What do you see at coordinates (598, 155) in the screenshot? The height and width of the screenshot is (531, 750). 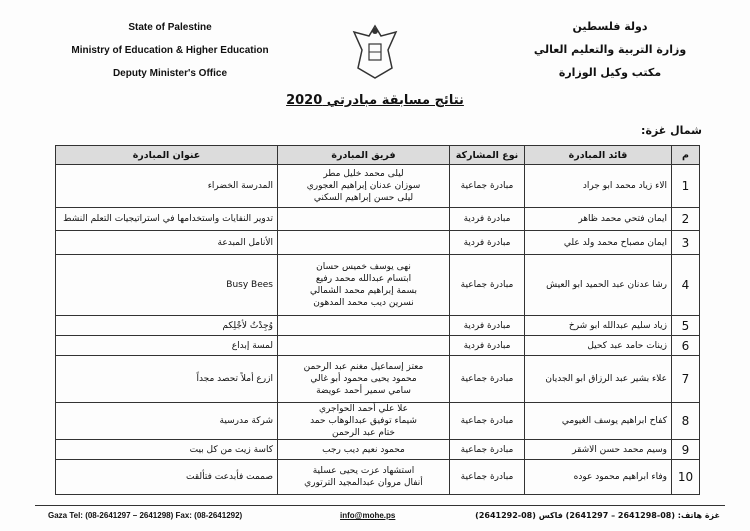 I see `column-header: قائد المبادرة` at bounding box center [598, 155].